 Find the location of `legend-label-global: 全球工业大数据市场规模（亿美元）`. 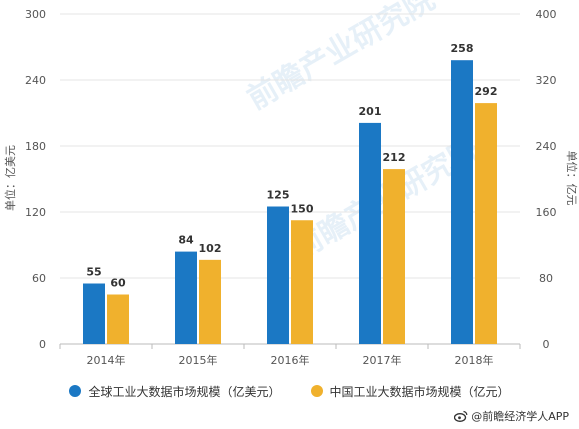

legend-label-global: 全球工业大数据市场规模（亿美元） is located at coordinates (184, 391).